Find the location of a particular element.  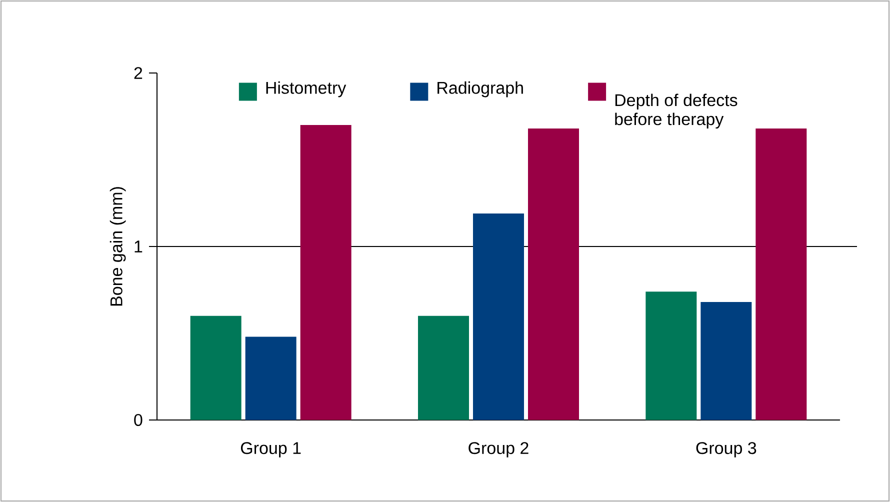

legend-label: Histometry is located at coordinates (306, 89).